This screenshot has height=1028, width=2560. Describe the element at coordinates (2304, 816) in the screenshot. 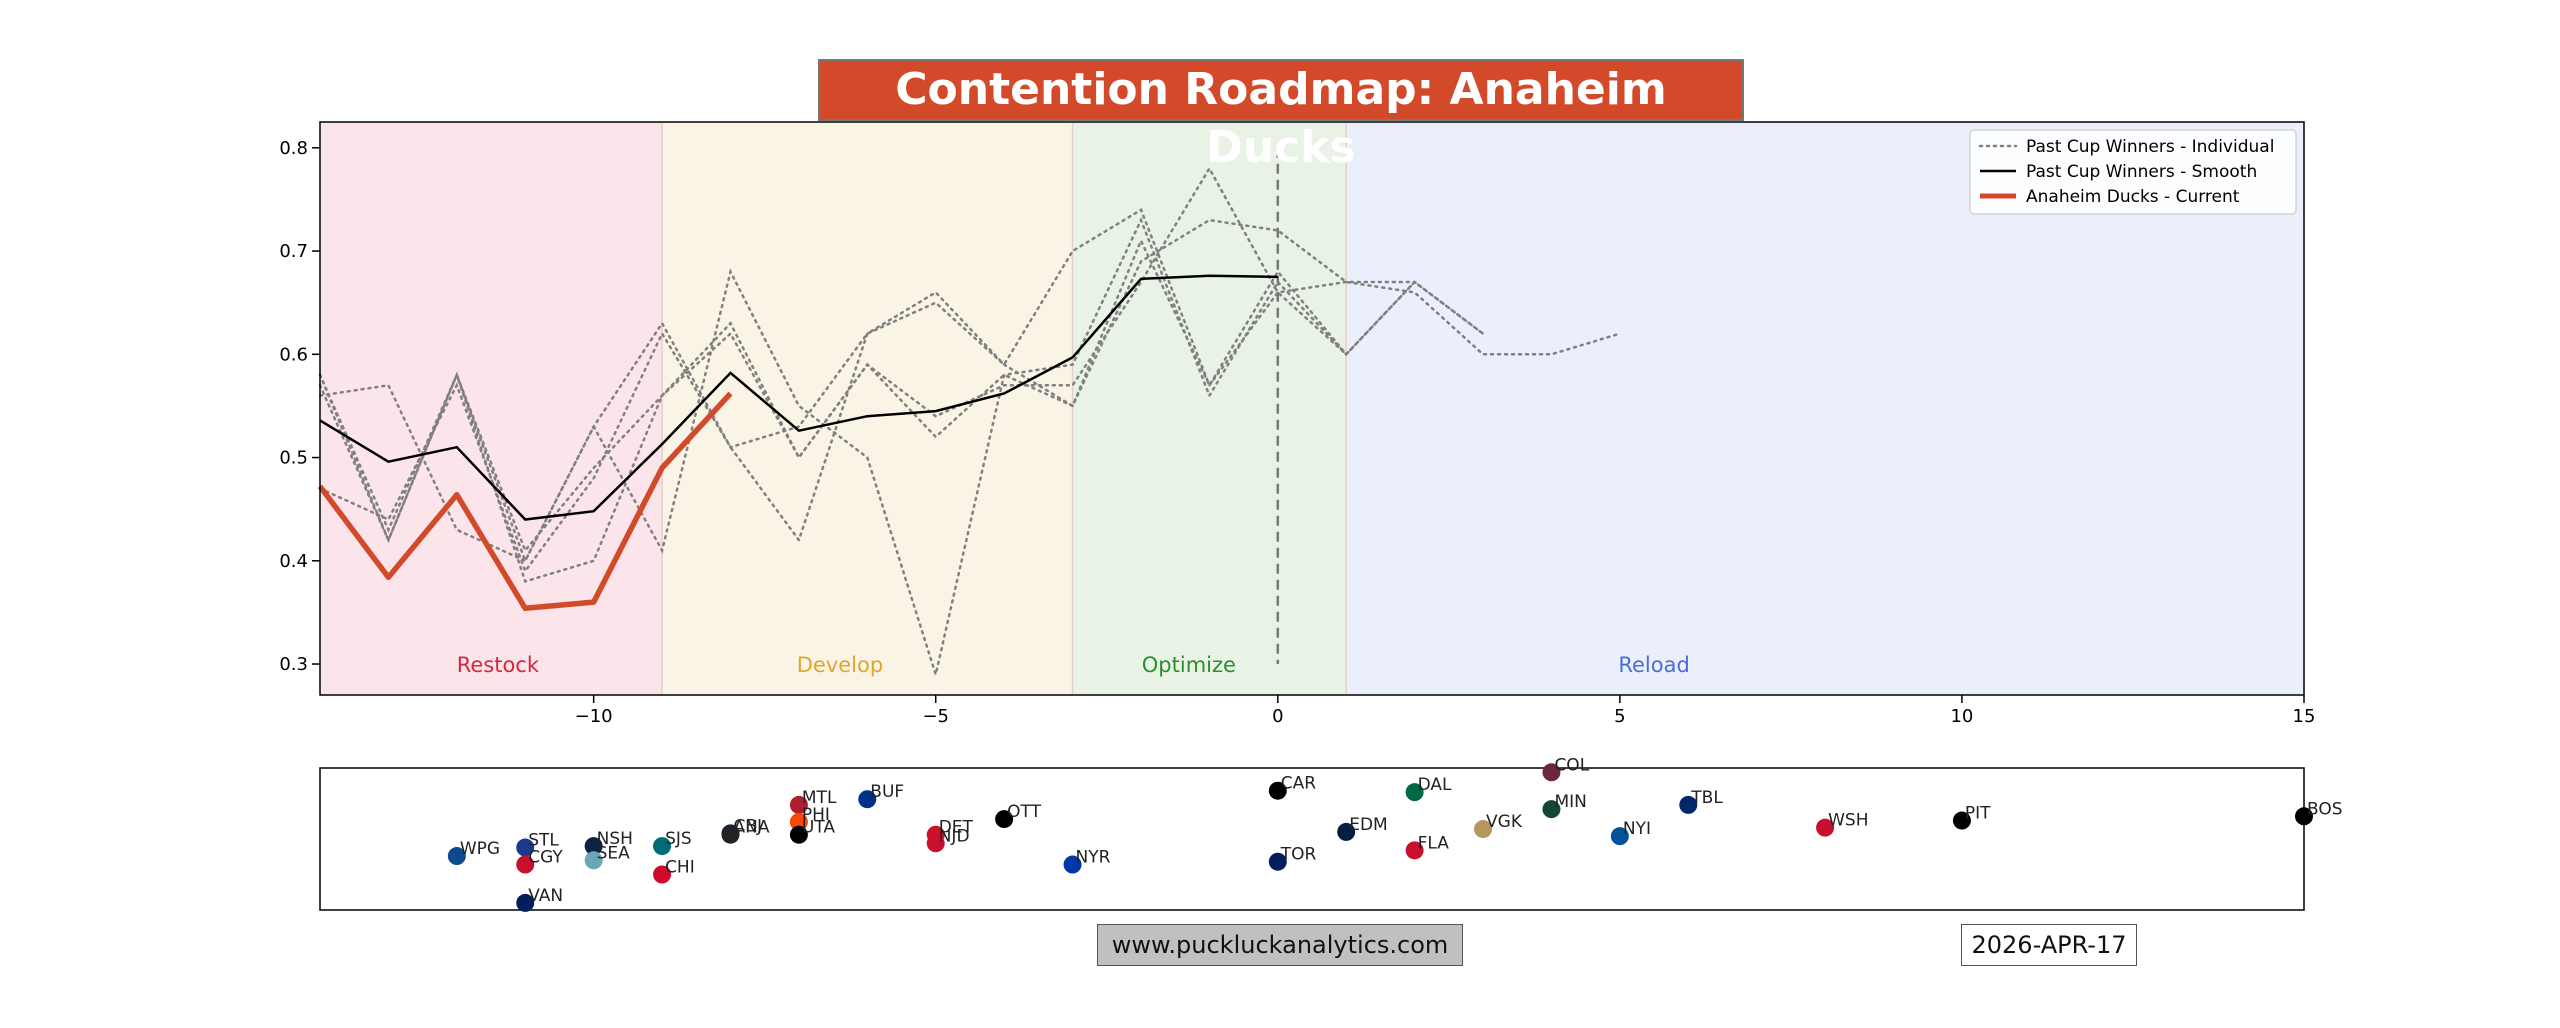

I see `team-dot-bos` at that location.